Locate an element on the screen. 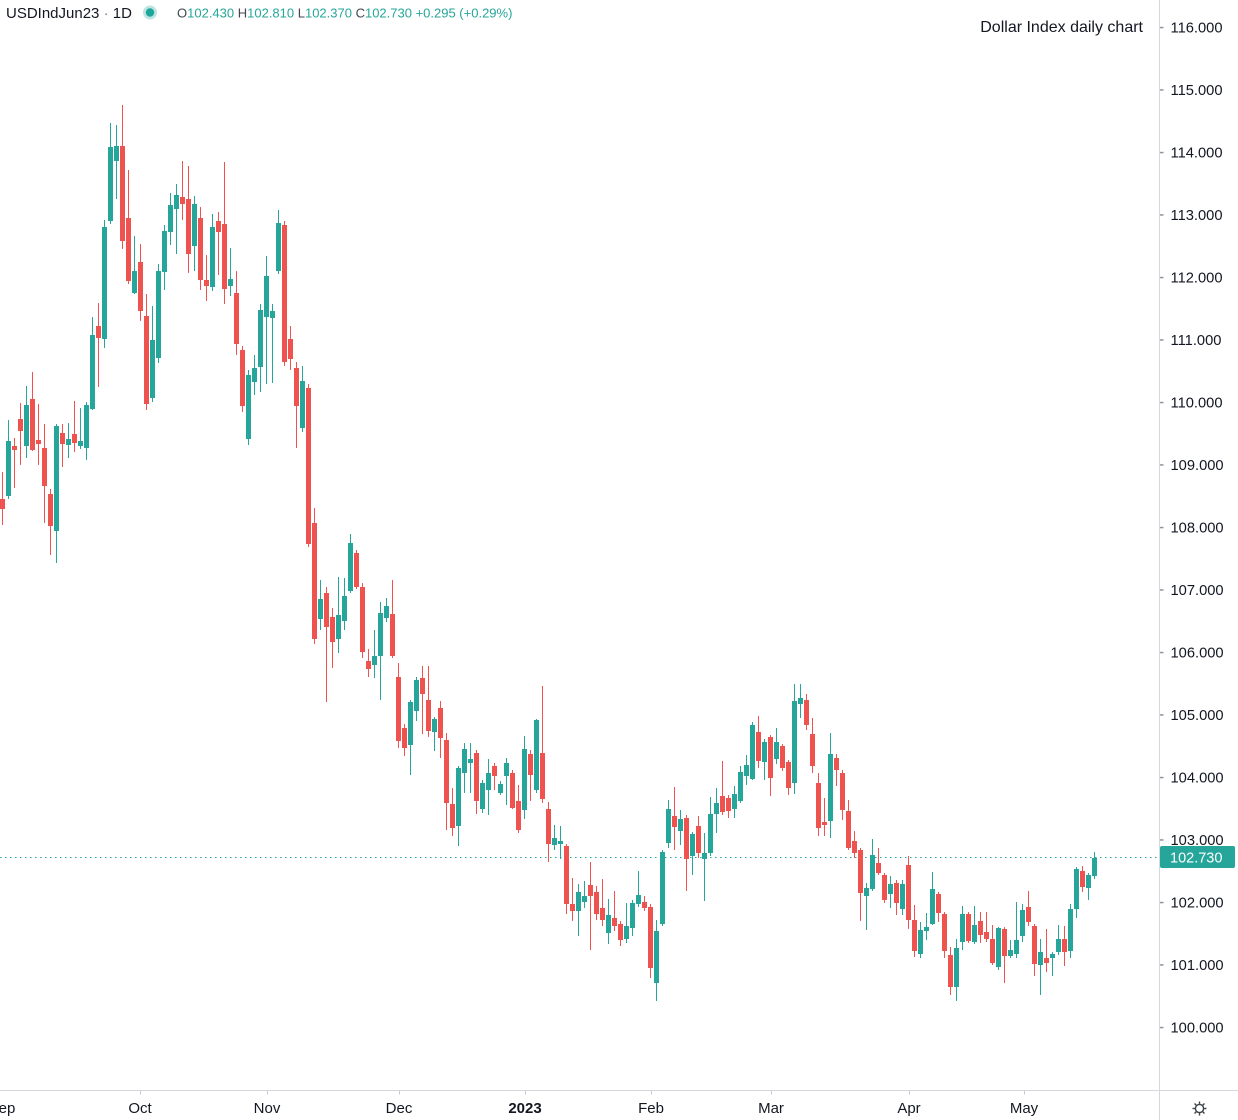 This screenshot has width=1238, height=1120. svg-text: 105.000 is located at coordinates (1197, 716).